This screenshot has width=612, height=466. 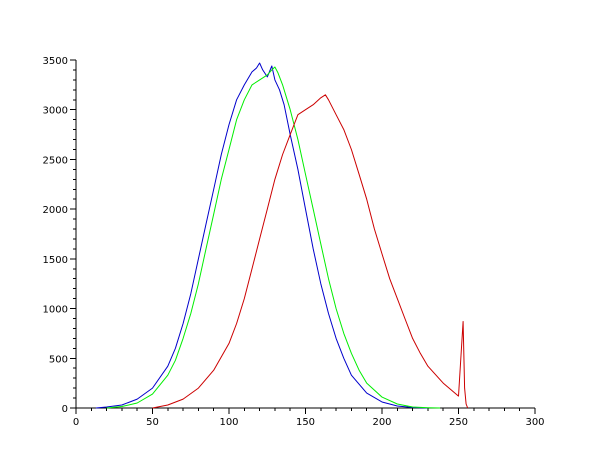 What do you see at coordinates (55, 310) in the screenshot?
I see `y-tick-label: 1000` at bounding box center [55, 310].